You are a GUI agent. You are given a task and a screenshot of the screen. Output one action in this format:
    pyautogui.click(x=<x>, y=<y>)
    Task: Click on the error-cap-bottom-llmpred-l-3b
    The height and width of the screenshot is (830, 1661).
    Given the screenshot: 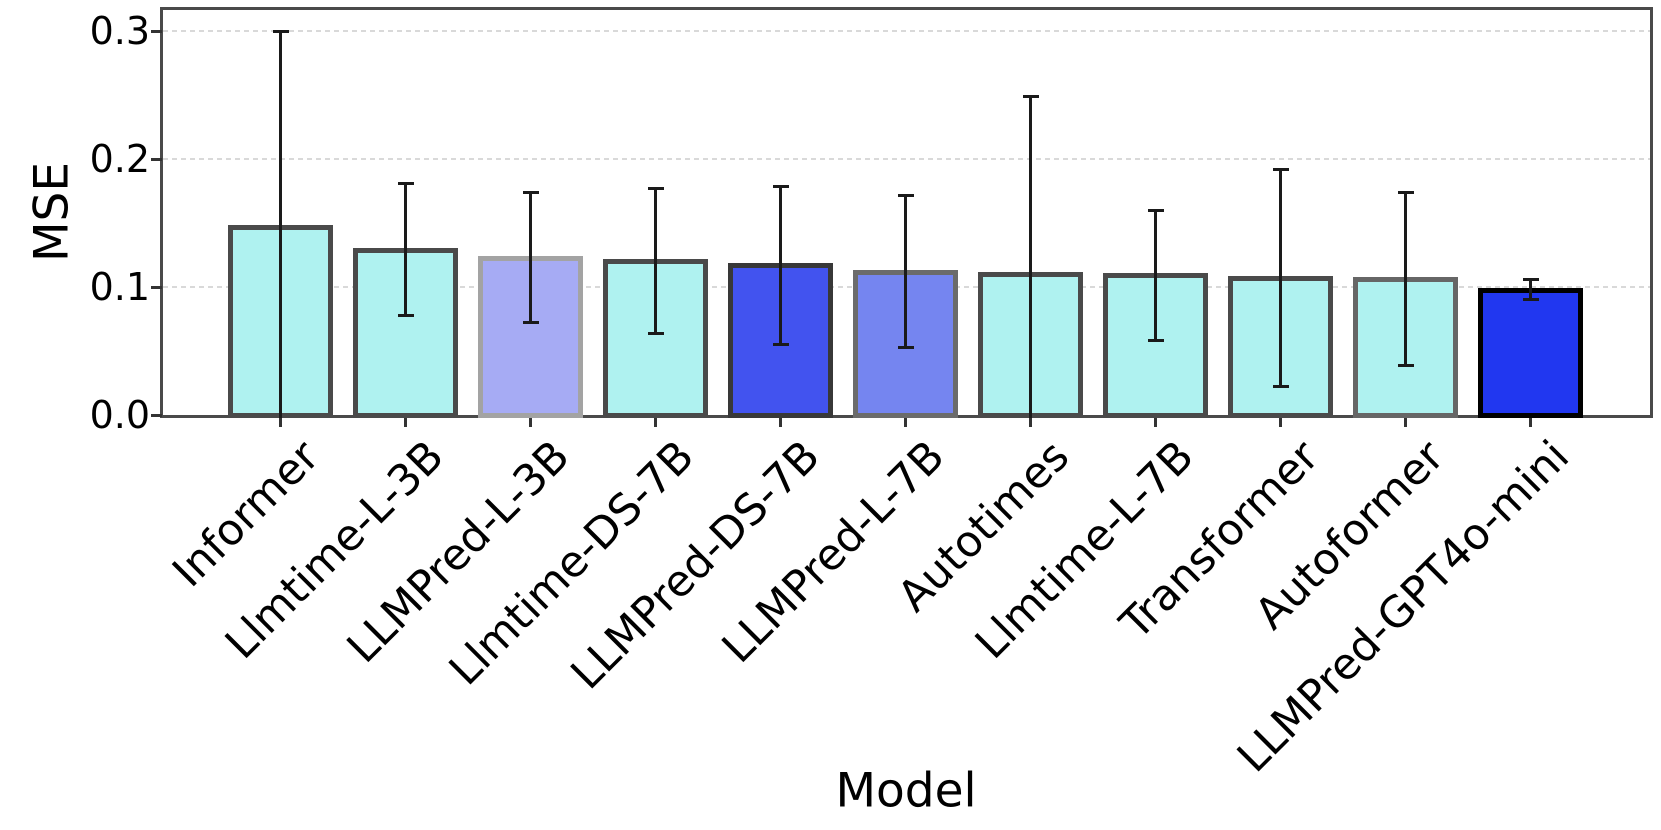 What is the action you would take?
    pyautogui.click(x=530, y=322)
    